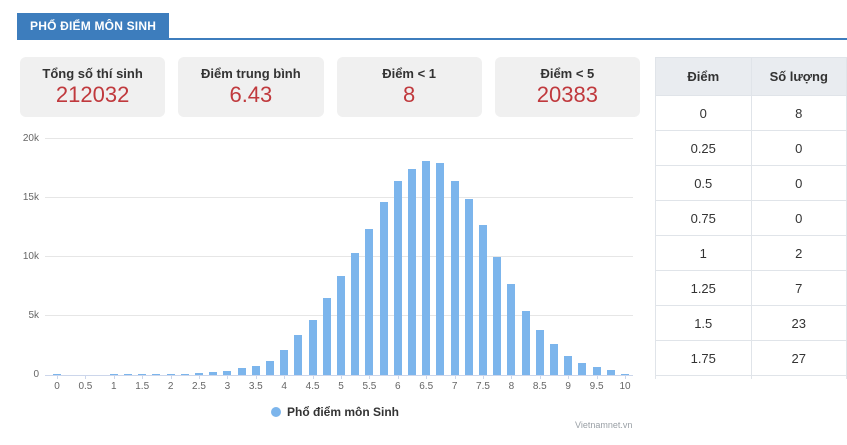 The height and width of the screenshot is (445, 847). I want to click on x-axis-tick-label: 4.5, so click(312, 386).